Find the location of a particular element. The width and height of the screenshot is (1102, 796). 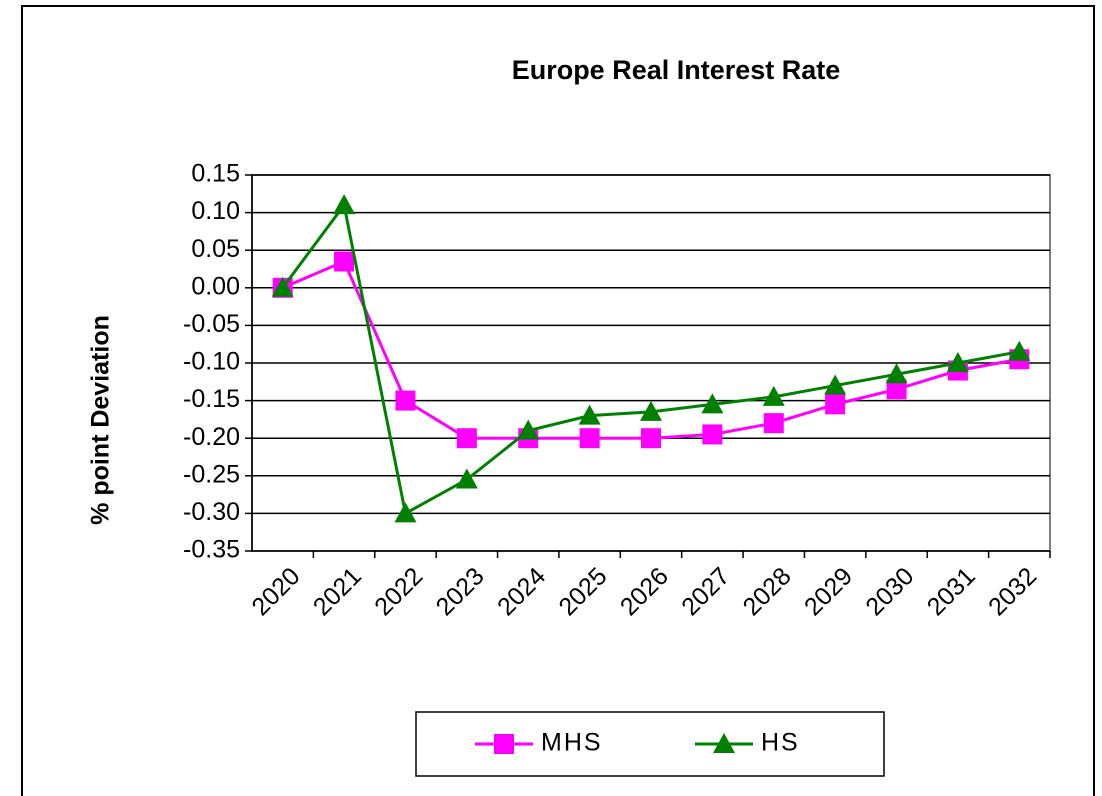

y-tick-label: -0.05 is located at coordinates (211, 324).